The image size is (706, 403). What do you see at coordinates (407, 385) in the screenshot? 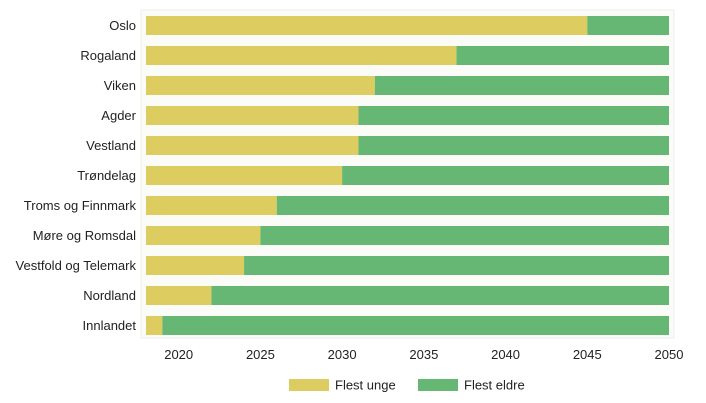
I see `legend: Flest unge Flest eldre` at bounding box center [407, 385].